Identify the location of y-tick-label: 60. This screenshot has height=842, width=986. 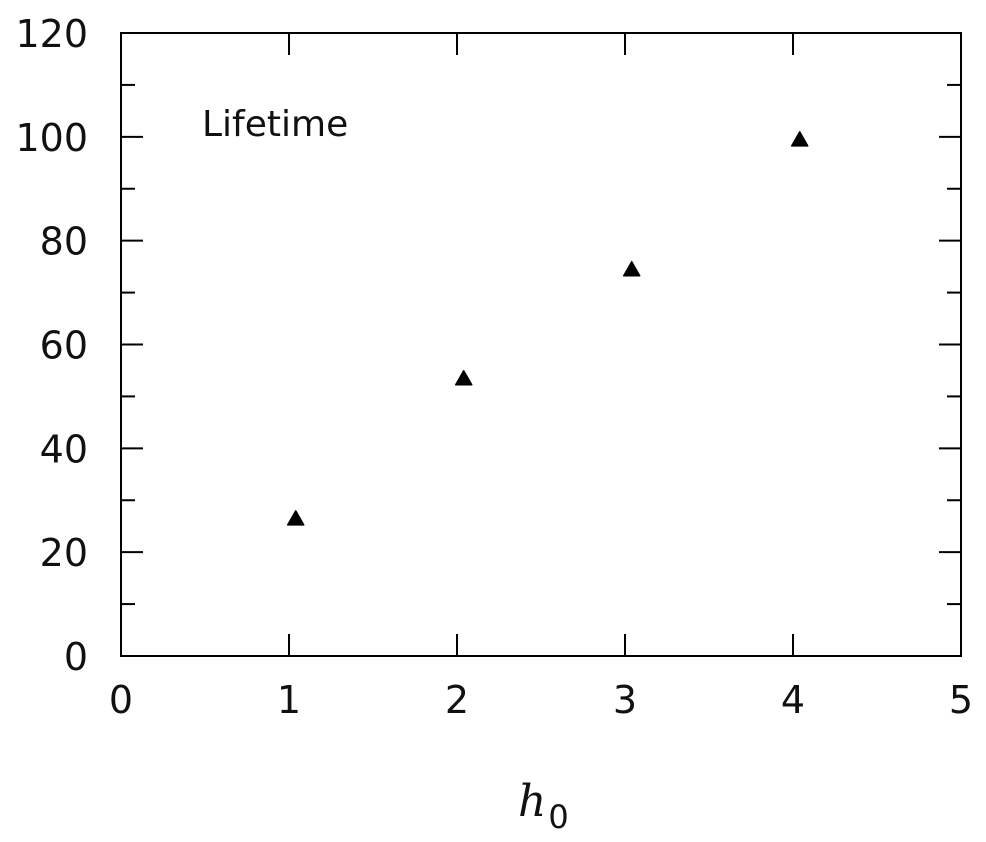
(64, 346).